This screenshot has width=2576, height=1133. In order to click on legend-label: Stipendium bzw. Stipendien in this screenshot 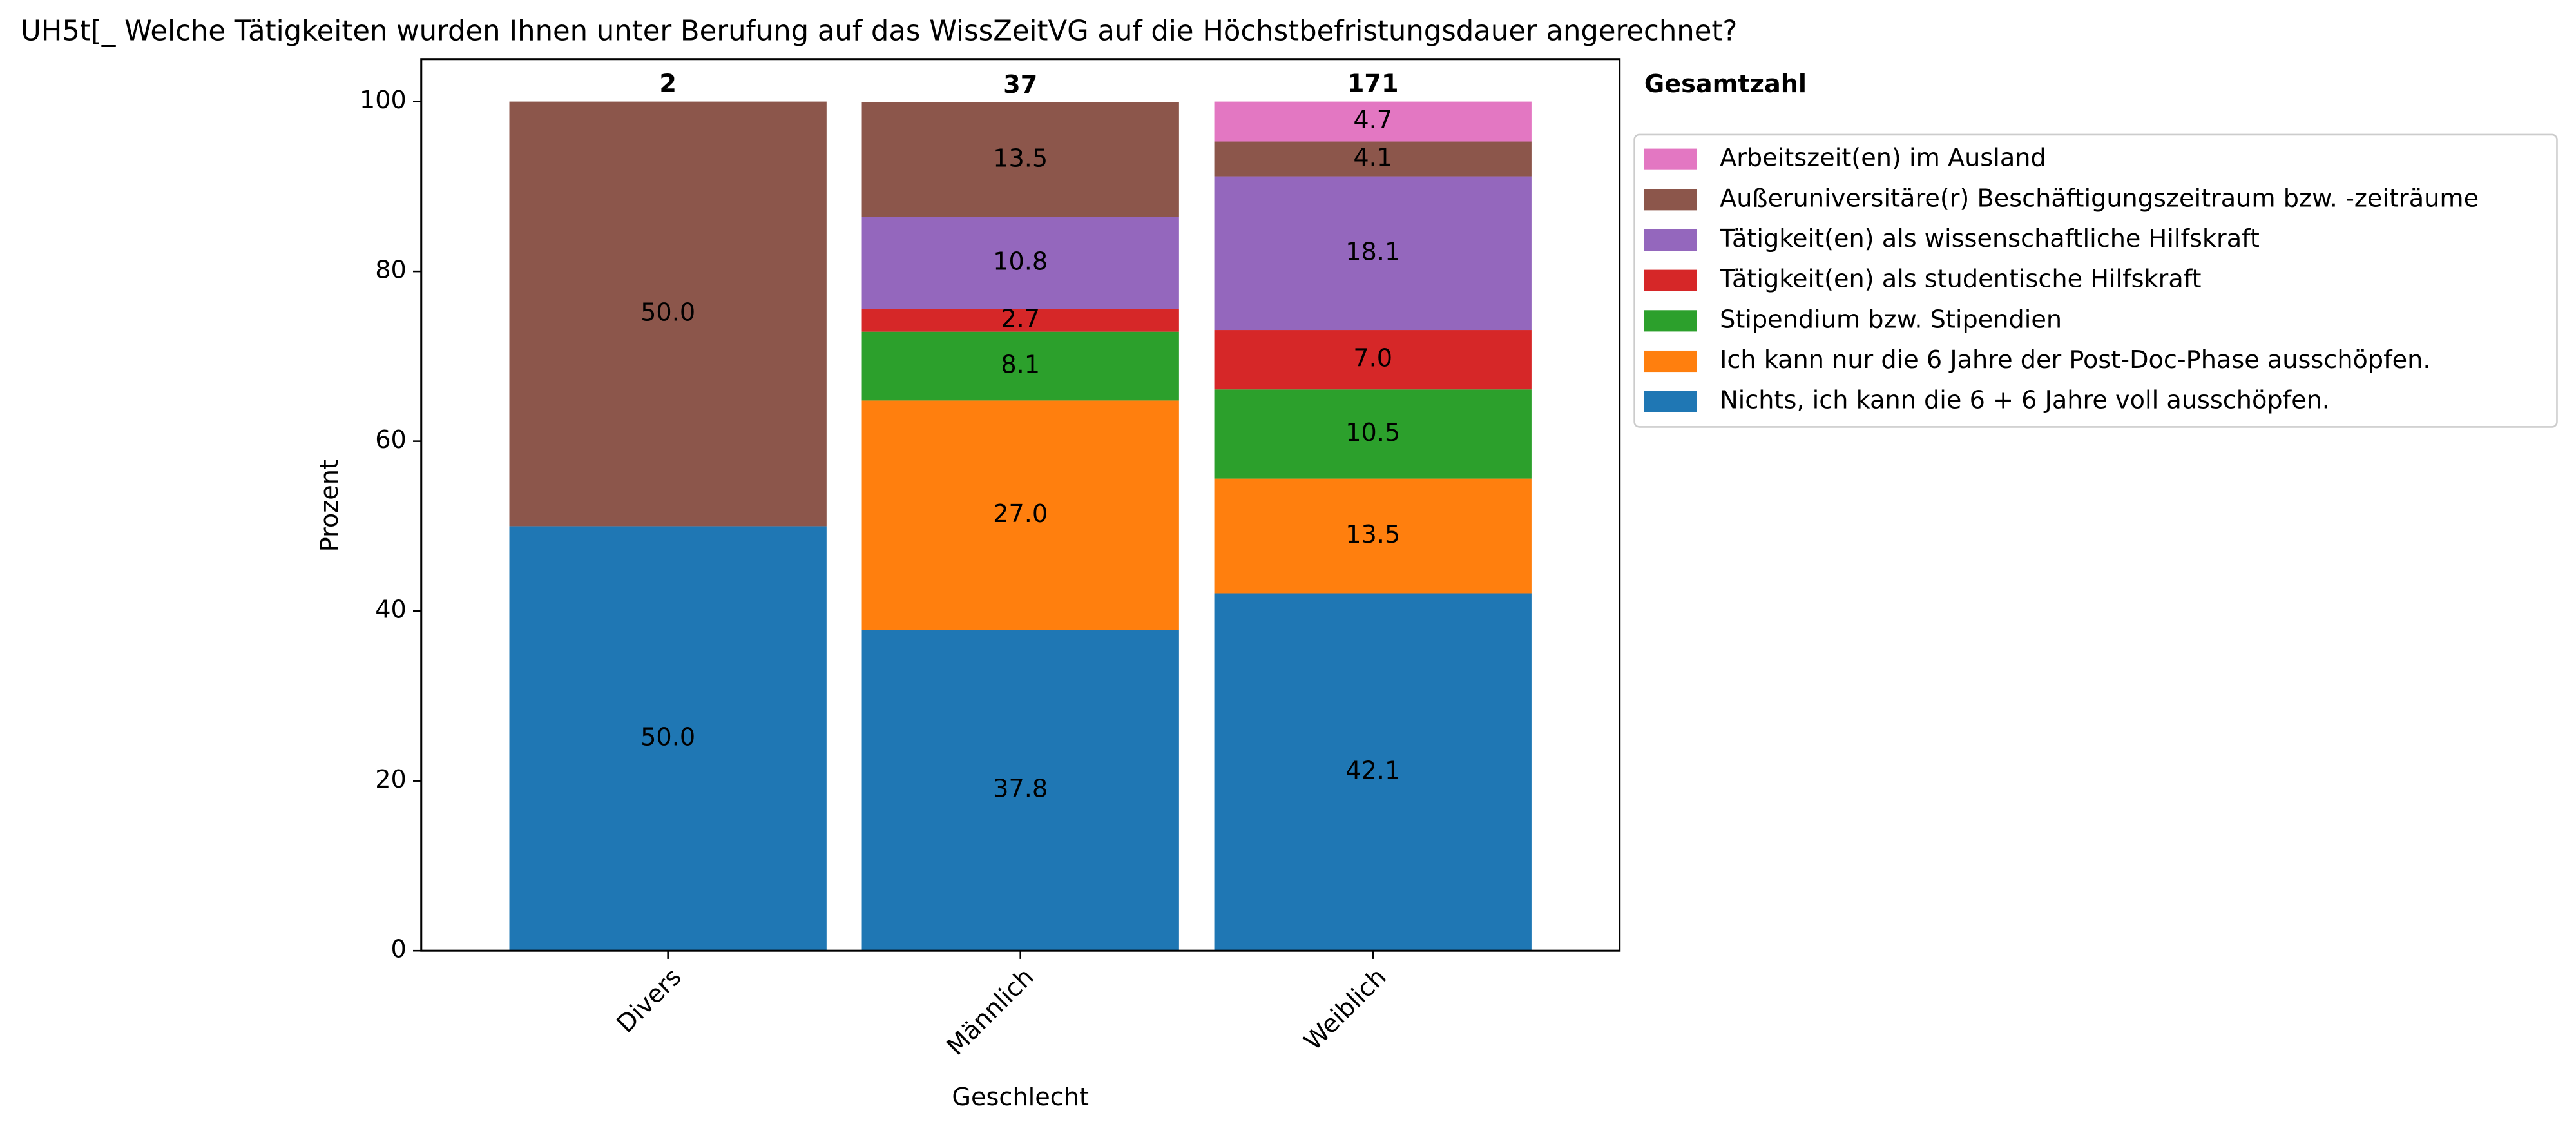, I will do `click(1891, 319)`.